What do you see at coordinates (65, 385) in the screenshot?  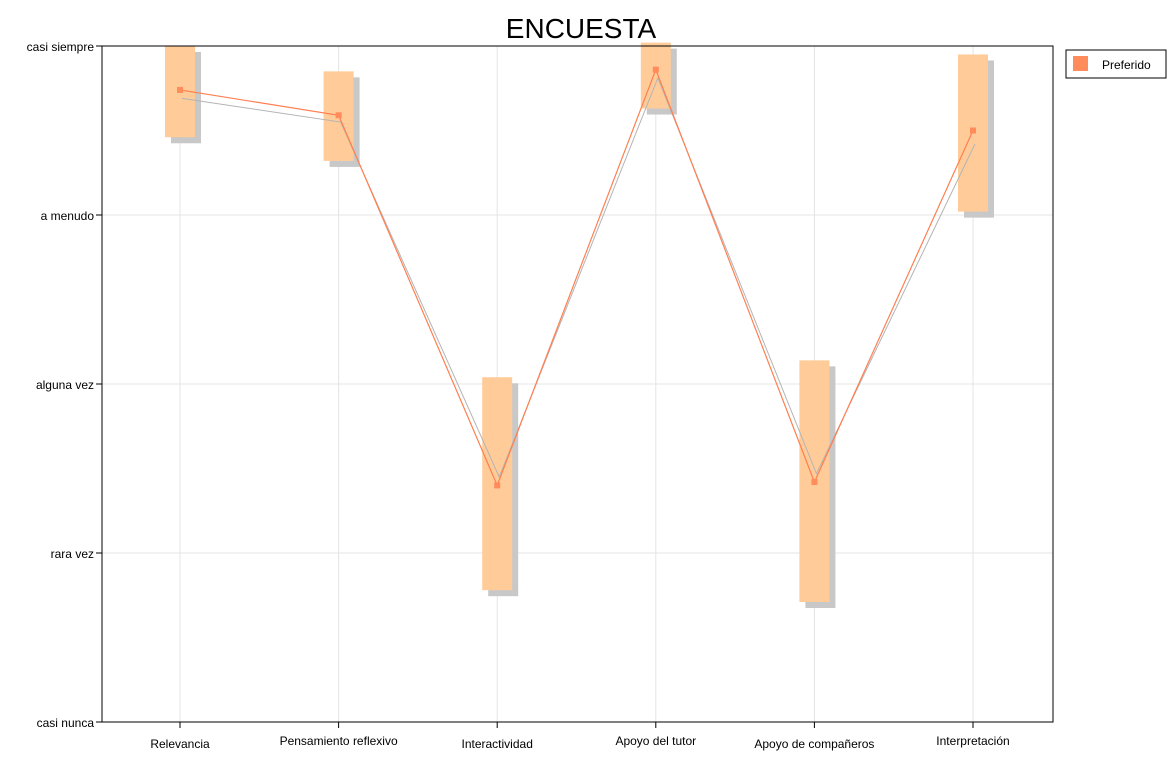 I see `y-tick-label: alguna vez` at bounding box center [65, 385].